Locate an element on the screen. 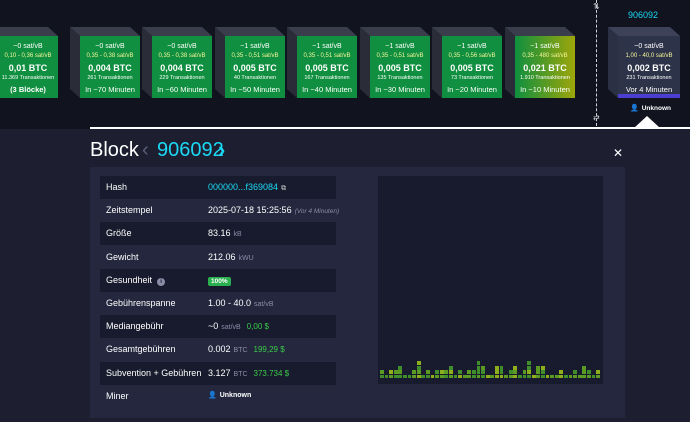 The image size is (690, 422). block-range: 0,35 - 0,38 sat/vB is located at coordinates (182, 56).